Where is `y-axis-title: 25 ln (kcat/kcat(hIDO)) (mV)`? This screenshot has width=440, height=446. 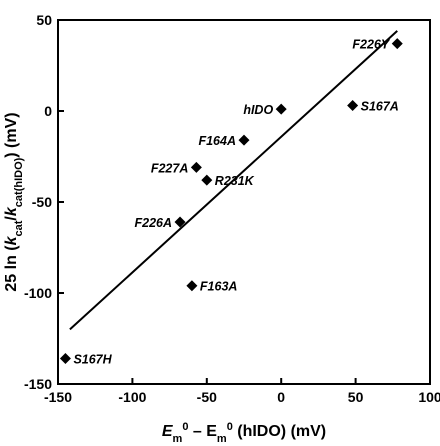 y-axis-title: 25 ln (kcat/kcat(hIDO)) (mV) is located at coordinates (14, 201).